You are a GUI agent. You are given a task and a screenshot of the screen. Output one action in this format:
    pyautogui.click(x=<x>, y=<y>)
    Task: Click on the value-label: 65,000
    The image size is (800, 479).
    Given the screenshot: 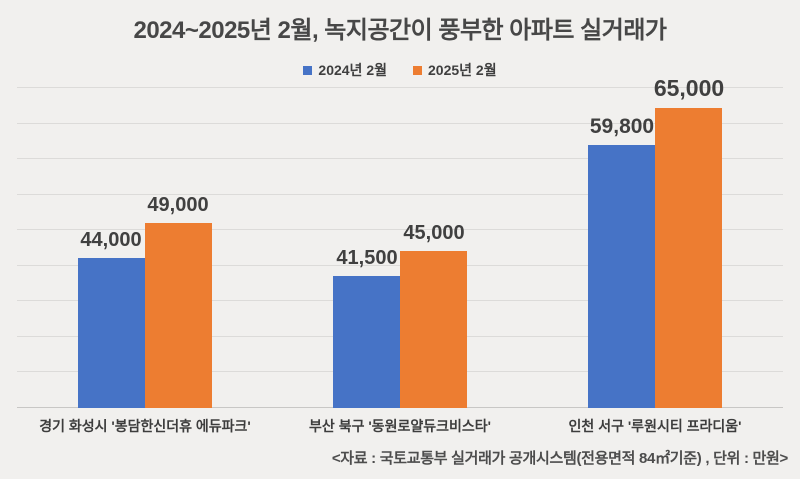 What is the action you would take?
    pyautogui.click(x=689, y=88)
    